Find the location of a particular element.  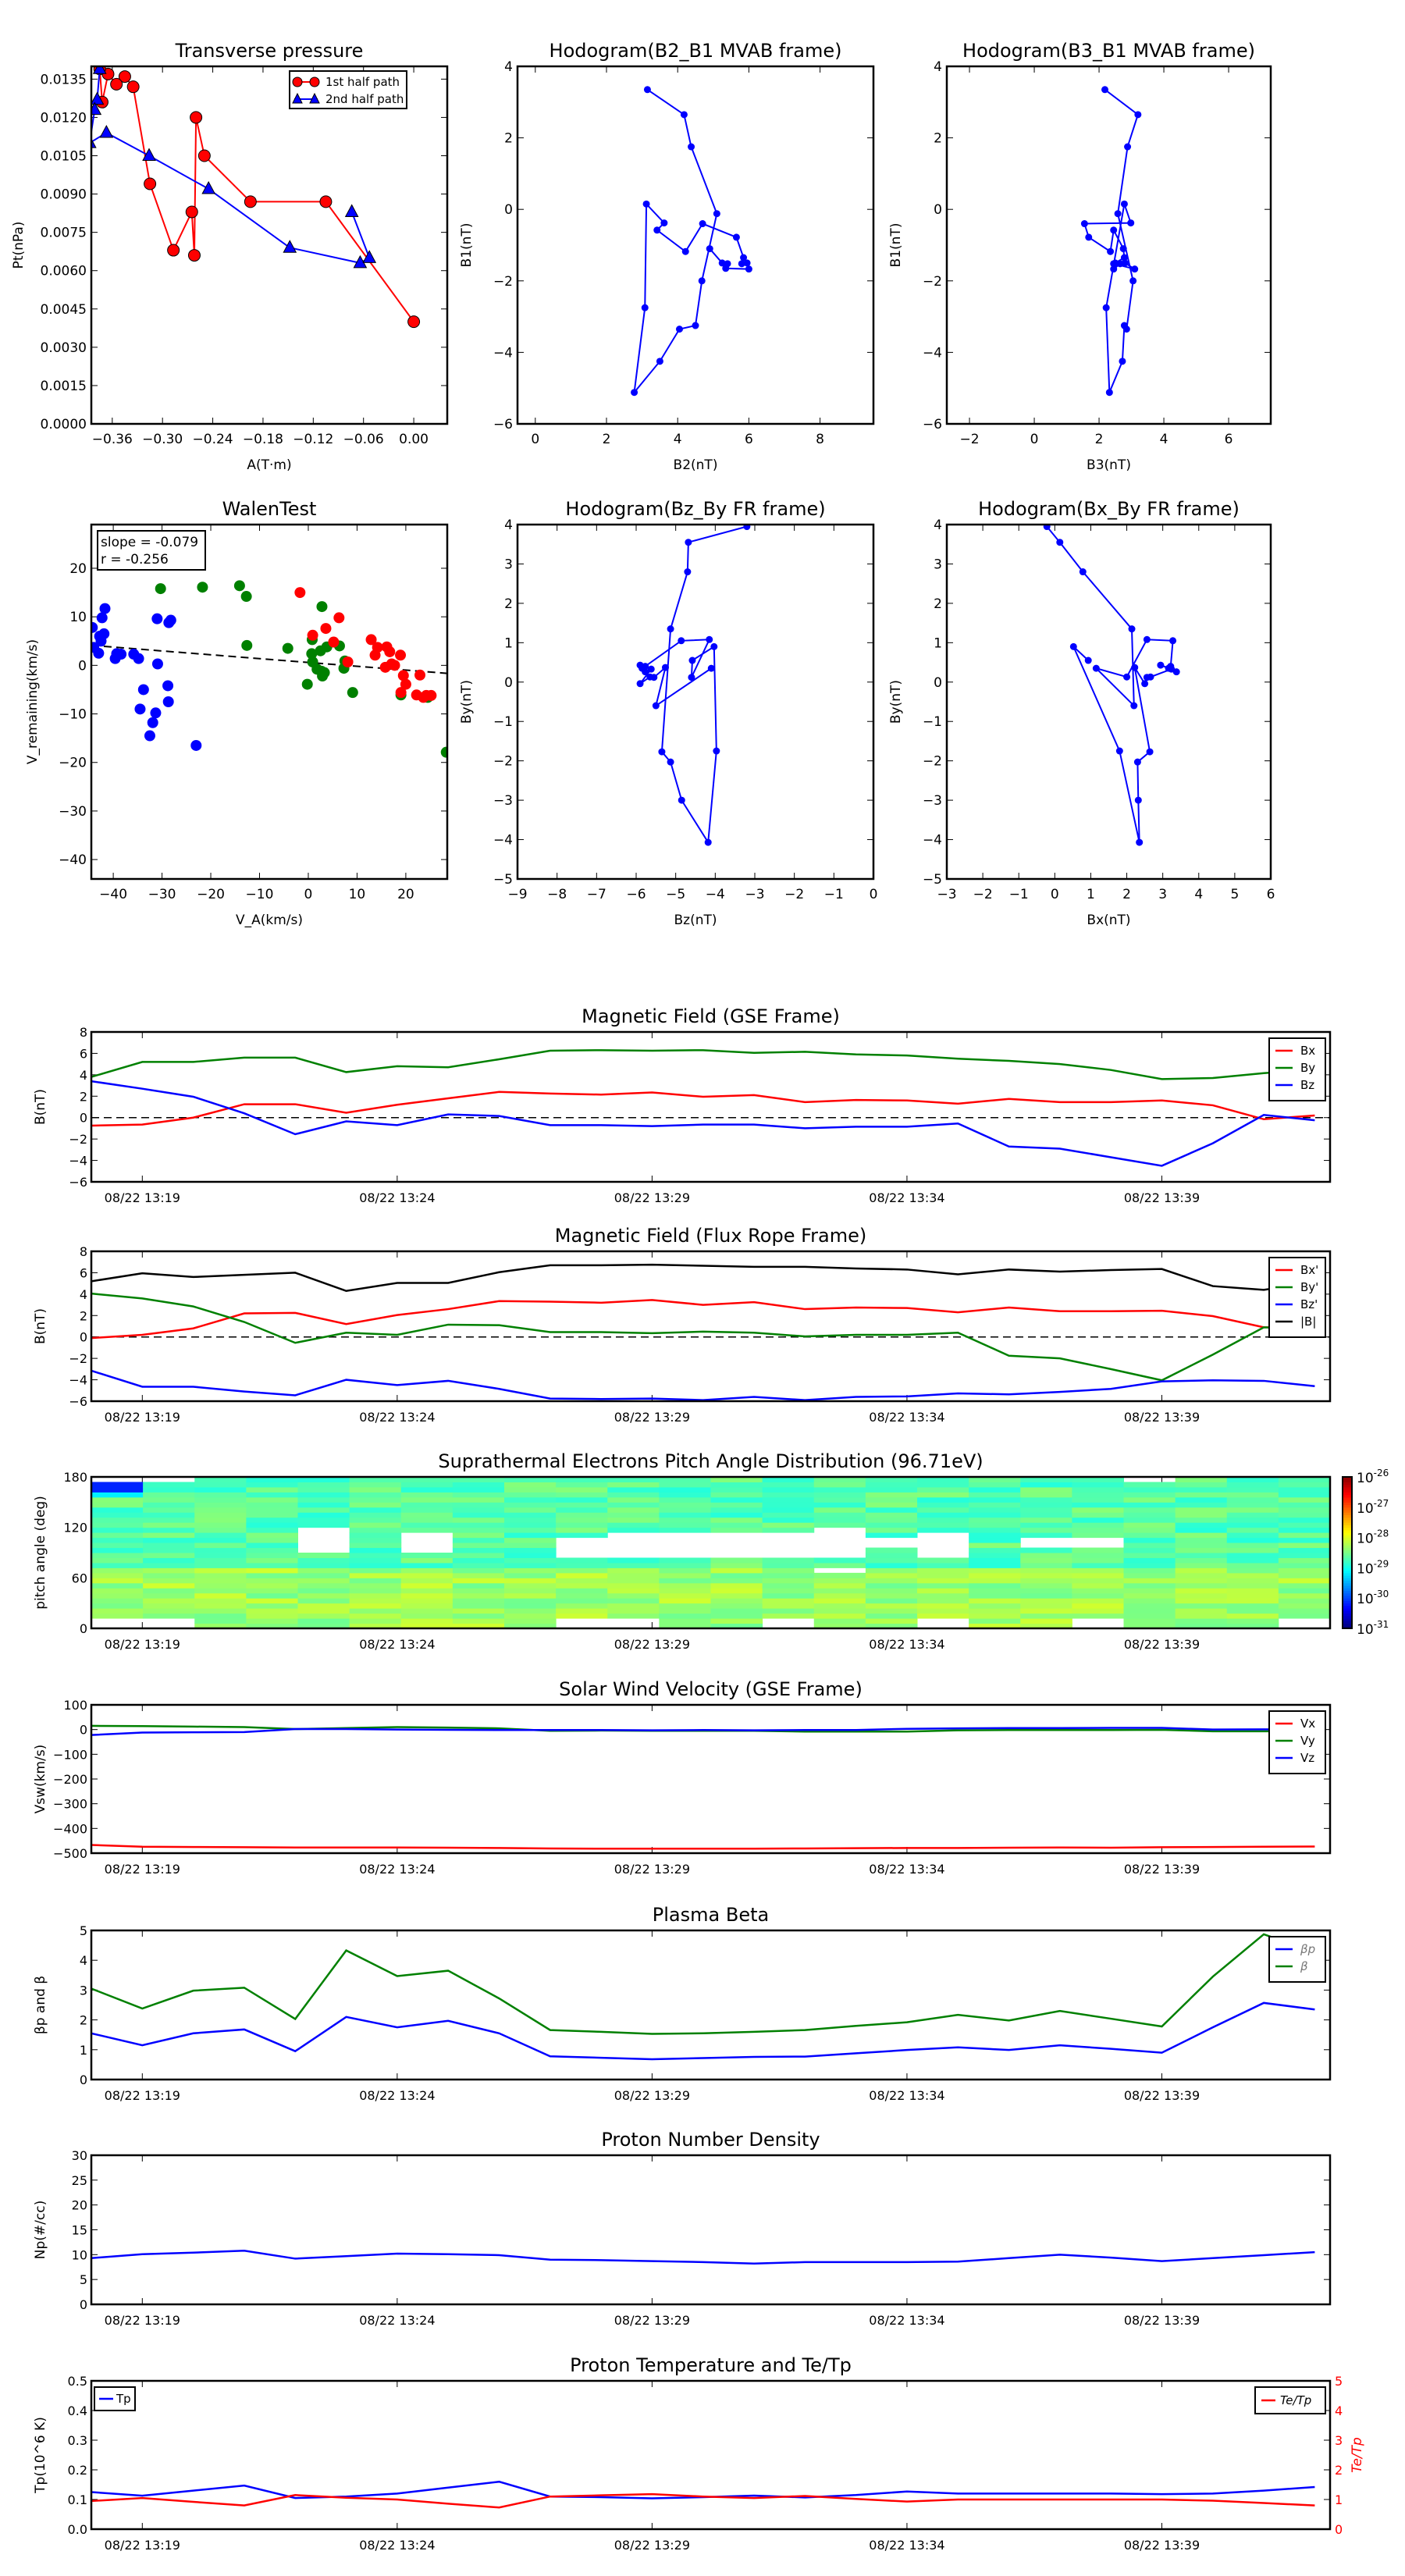

x-tick-label: −9 is located at coordinates (517, 894).